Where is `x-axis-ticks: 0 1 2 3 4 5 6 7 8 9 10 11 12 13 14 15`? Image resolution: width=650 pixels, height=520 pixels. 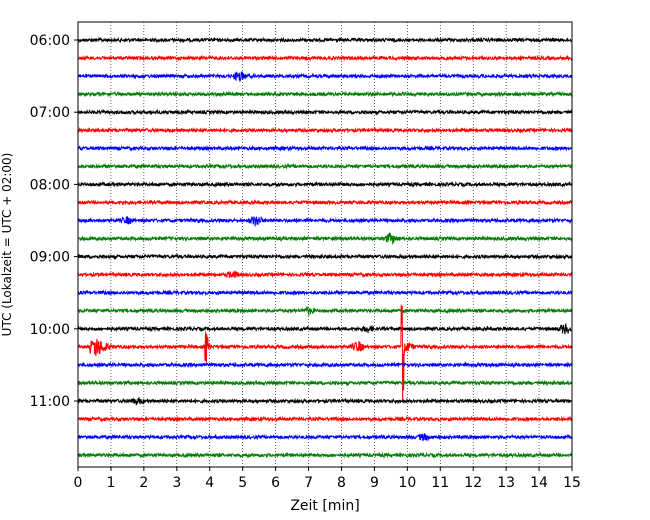
x-axis-ticks: 0 1 2 3 4 5 6 7 8 9 10 11 12 13 14 15 is located at coordinates (327, 479).